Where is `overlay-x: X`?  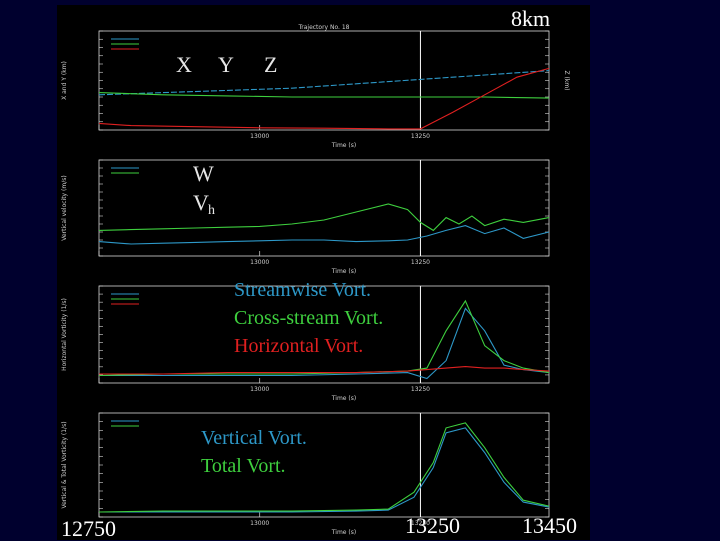 overlay-x: X is located at coordinates (184, 64).